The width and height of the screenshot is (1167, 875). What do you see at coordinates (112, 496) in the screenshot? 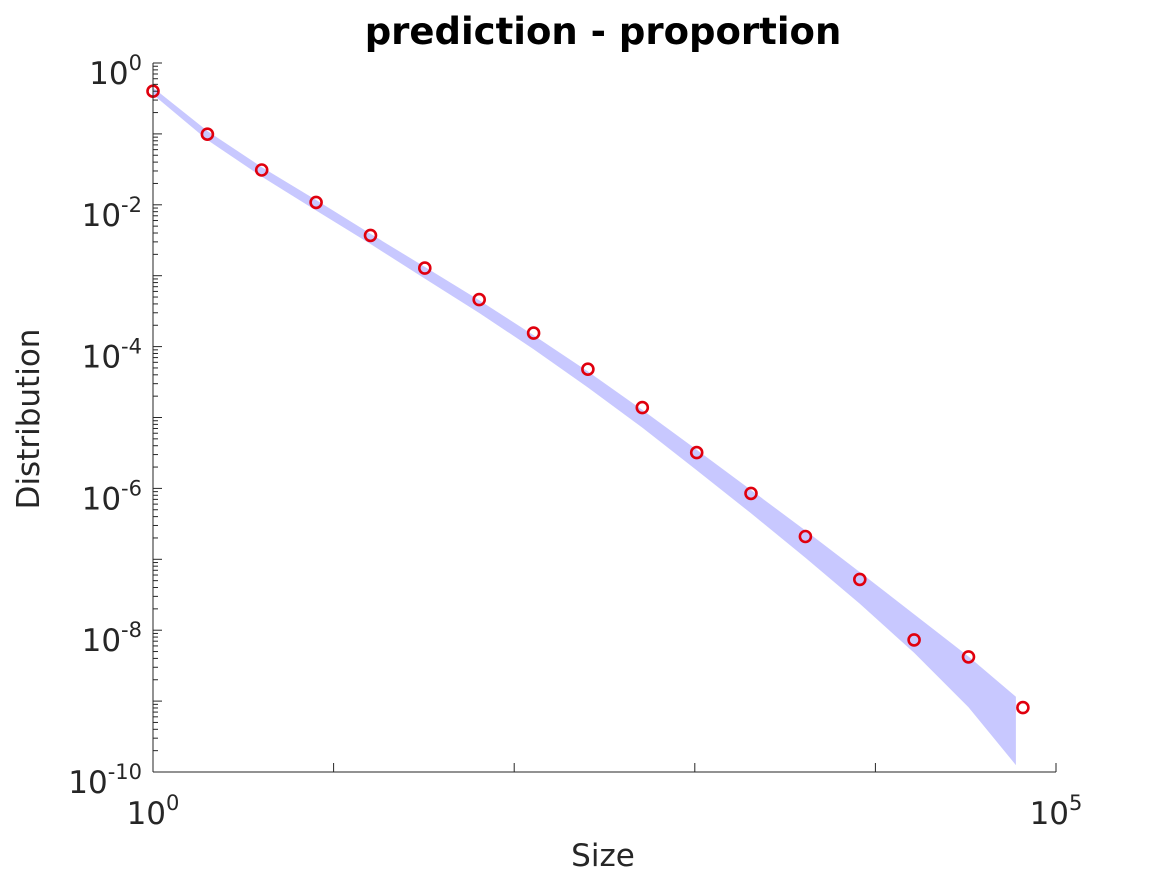
I see `tick-label: 10⁻⁶` at bounding box center [112, 496].